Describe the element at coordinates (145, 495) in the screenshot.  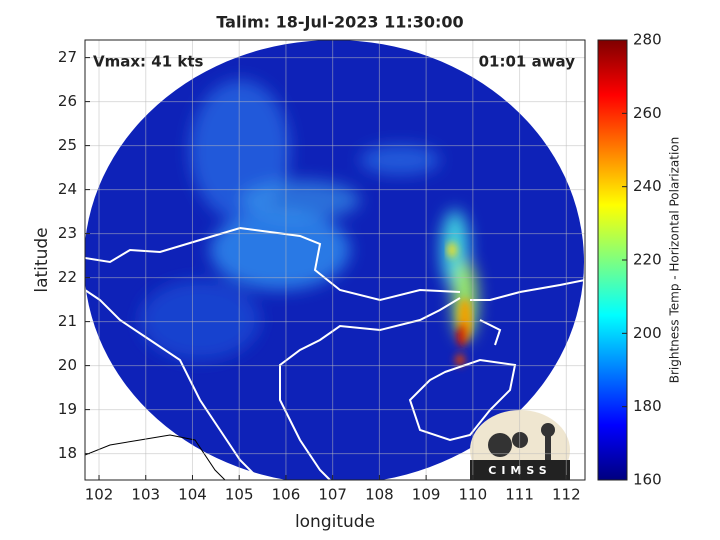
I see `x-tick-label: 103` at that location.